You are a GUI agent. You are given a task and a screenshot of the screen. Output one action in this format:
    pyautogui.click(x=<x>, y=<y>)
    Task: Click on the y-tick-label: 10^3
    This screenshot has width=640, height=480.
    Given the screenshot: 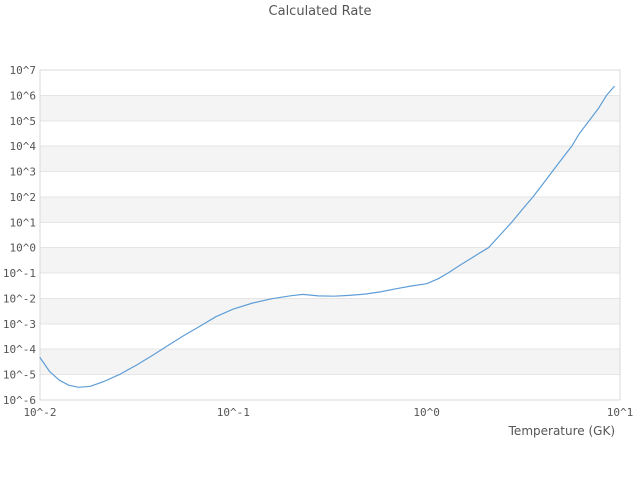 What is the action you would take?
    pyautogui.click(x=23, y=172)
    